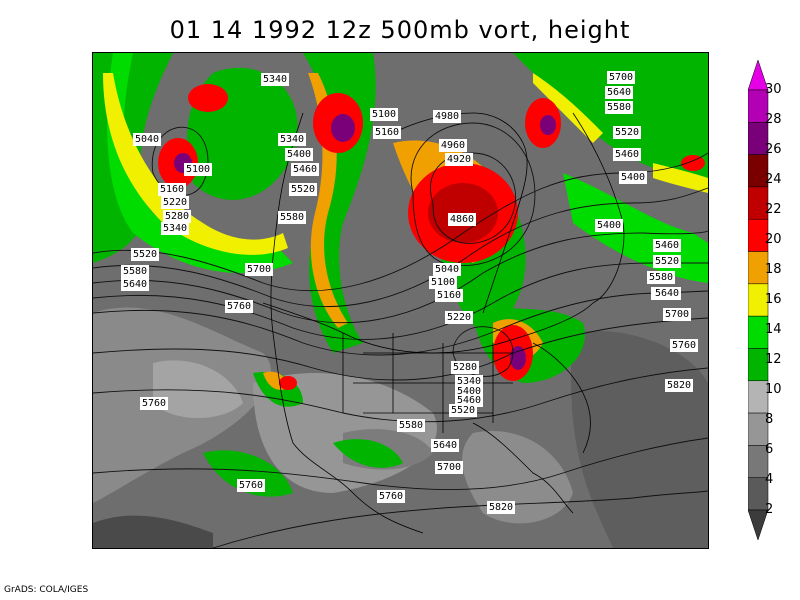 This screenshot has width=800, height=600. I want to click on colorbar-label: 10, so click(773, 389).